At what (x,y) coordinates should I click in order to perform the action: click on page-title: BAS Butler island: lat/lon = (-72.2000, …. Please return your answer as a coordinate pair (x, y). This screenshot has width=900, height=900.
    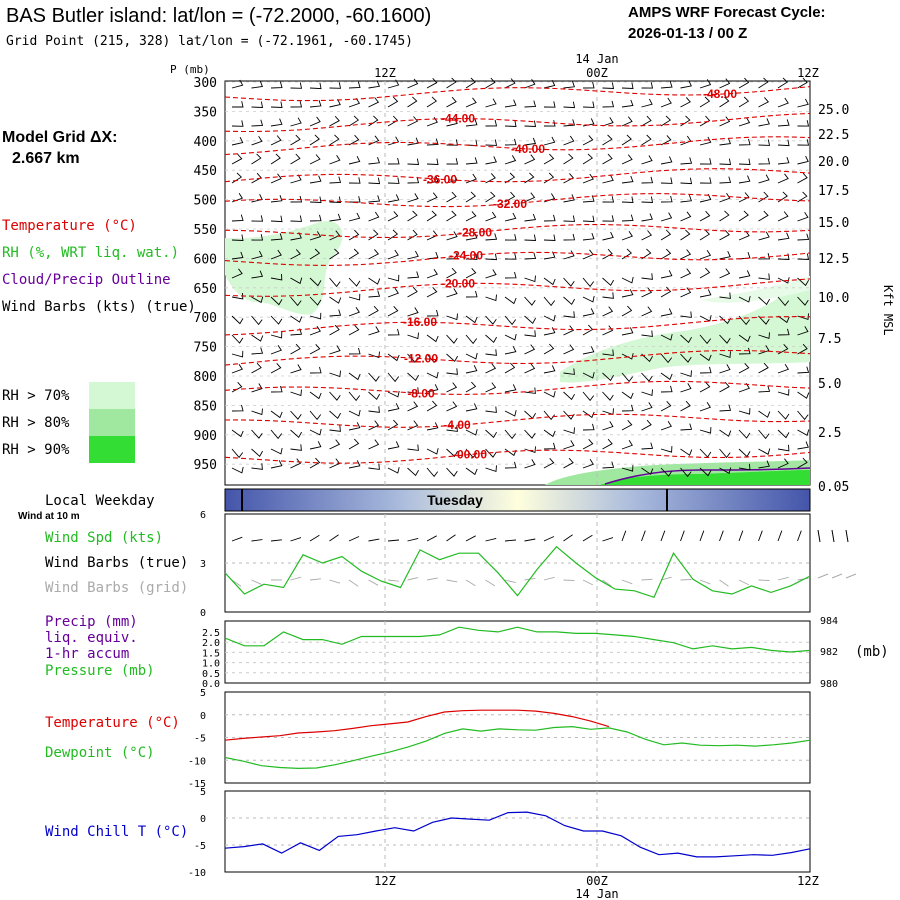
    Looking at the image, I should click on (218, 16).